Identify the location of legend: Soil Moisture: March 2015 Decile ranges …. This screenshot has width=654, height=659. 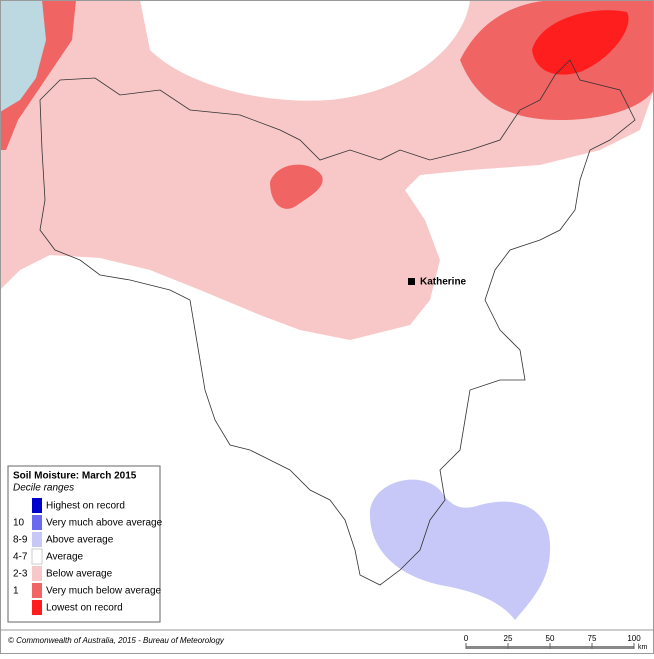
(85, 544).